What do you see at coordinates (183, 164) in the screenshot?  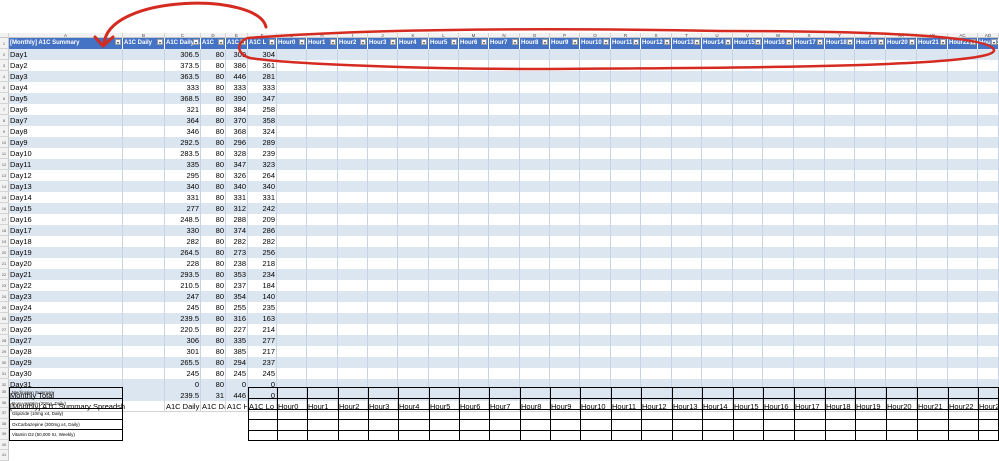 I see `daily-average-cell: 335` at bounding box center [183, 164].